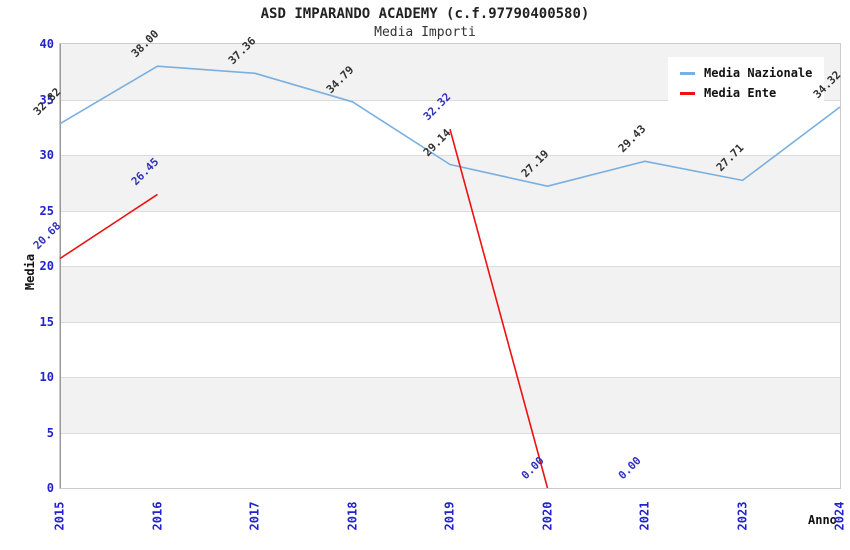  I want to click on x-tick-label: 2015, so click(59, 516).